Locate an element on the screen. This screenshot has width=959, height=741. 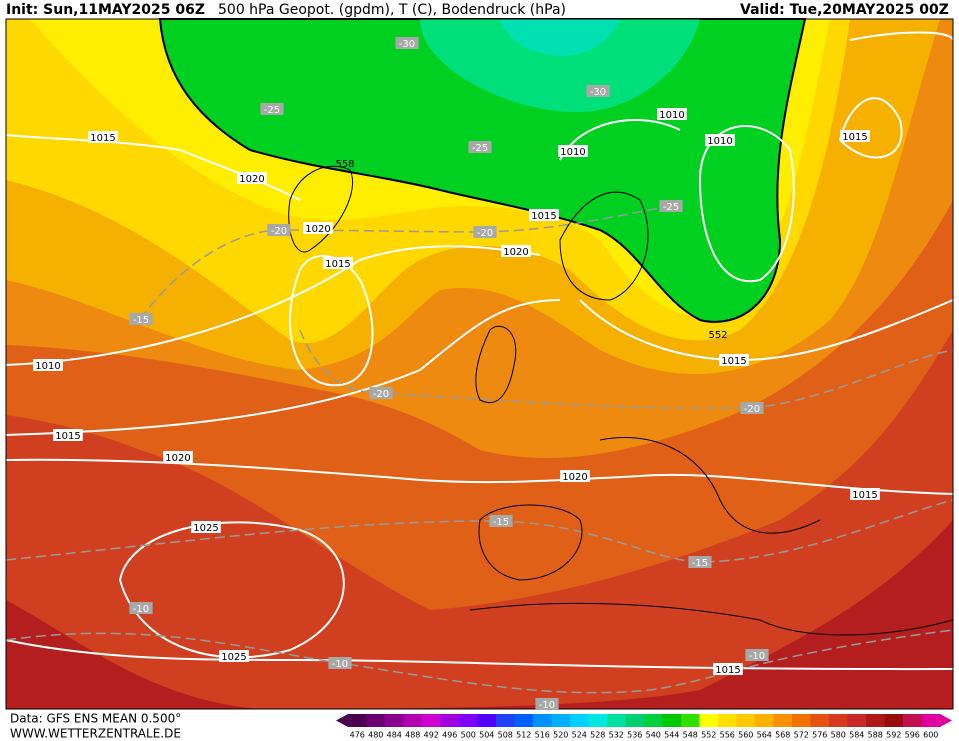
isobar-label-text: 1010 is located at coordinates (572, 152).